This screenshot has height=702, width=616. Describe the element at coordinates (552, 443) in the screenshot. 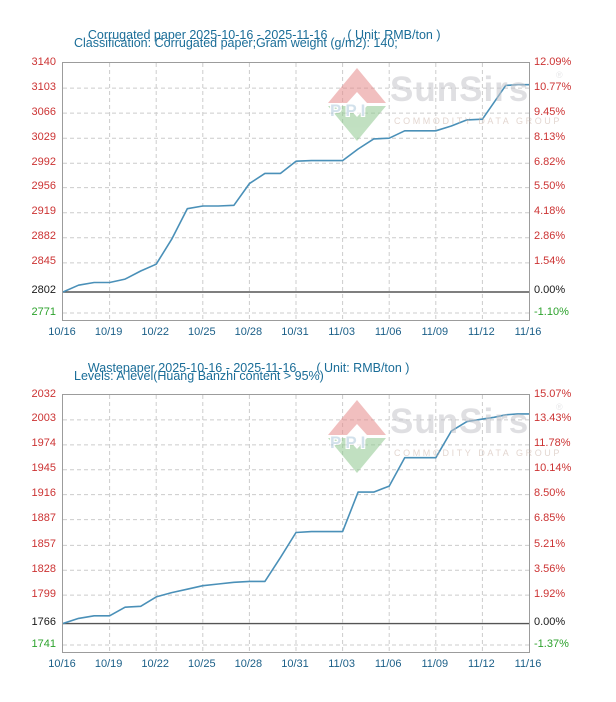

I see `y-axis-percent-label: 11.78%` at that location.